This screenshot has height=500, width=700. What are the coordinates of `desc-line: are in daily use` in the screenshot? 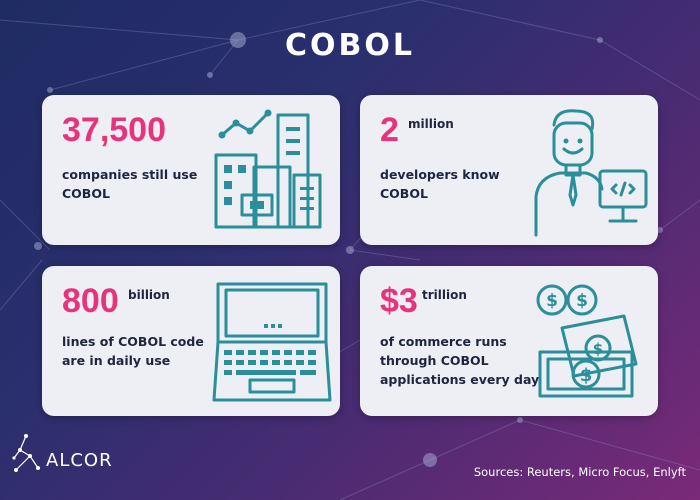 It's located at (116, 360).